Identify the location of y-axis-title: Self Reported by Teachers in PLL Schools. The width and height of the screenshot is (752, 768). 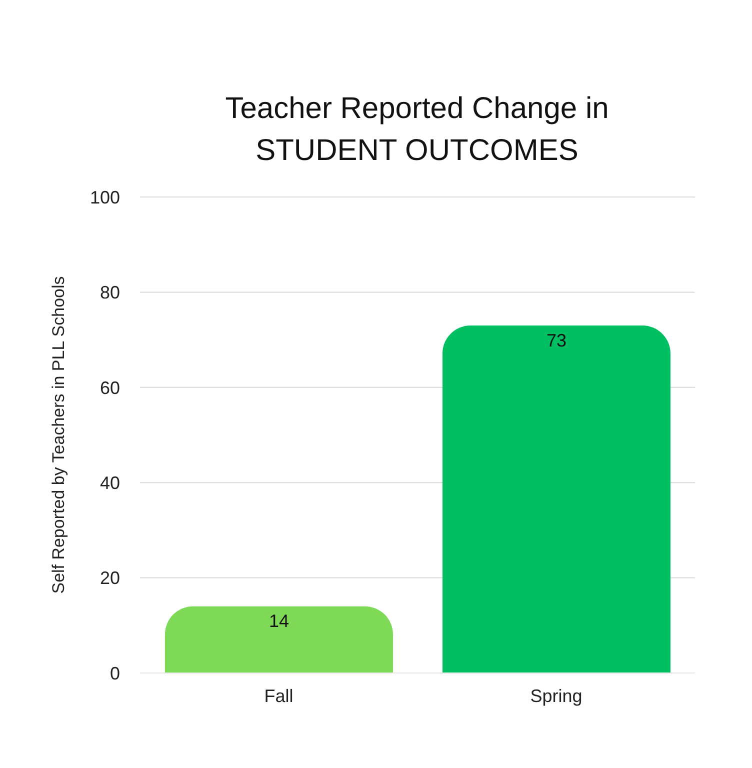
(58, 435).